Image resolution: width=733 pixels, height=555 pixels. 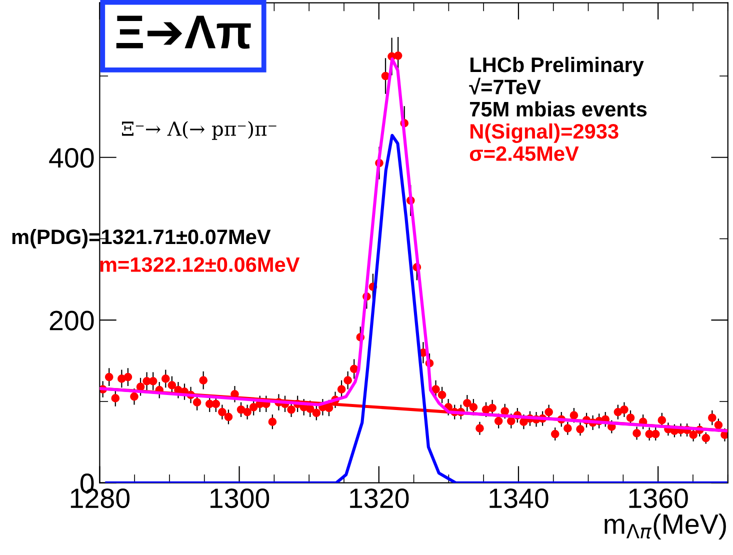 What do you see at coordinates (199, 130) in the screenshot?
I see `text: Ξ⁻→ Λ(→ pπ⁻)π⁻` at bounding box center [199, 130].